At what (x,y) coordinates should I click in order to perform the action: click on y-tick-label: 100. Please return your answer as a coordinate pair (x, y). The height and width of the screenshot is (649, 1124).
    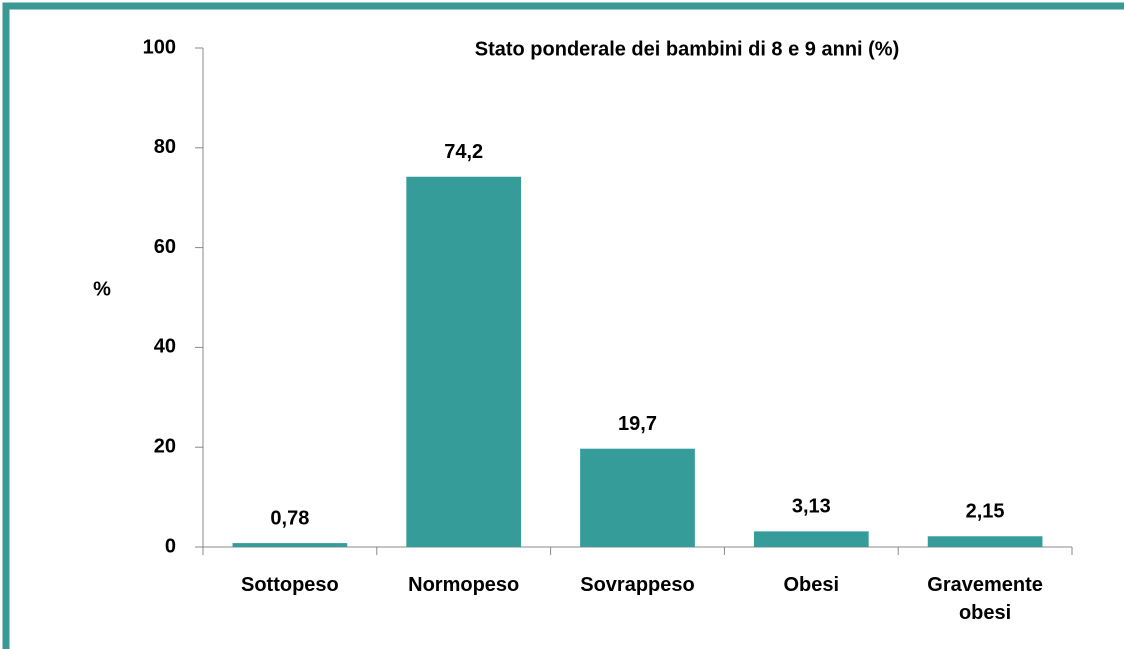
    Looking at the image, I should click on (159, 47).